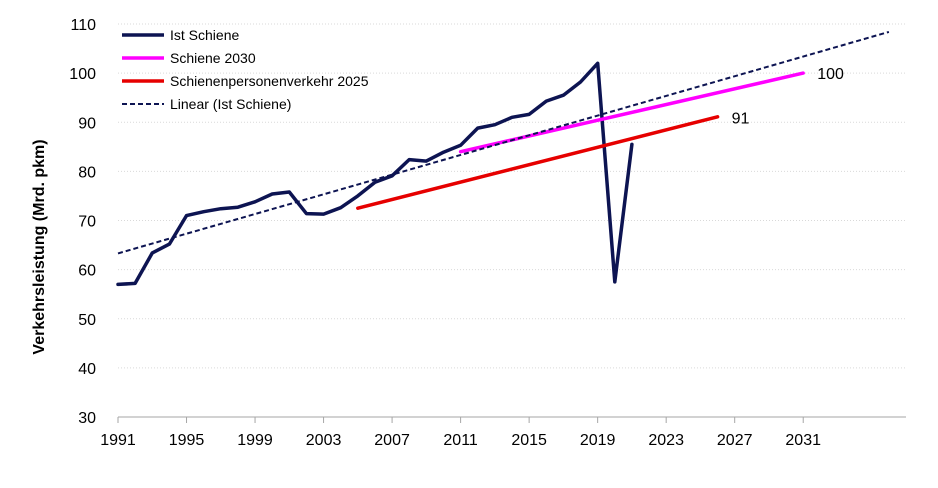  I want to click on x-tick-label: 1991, so click(118, 440).